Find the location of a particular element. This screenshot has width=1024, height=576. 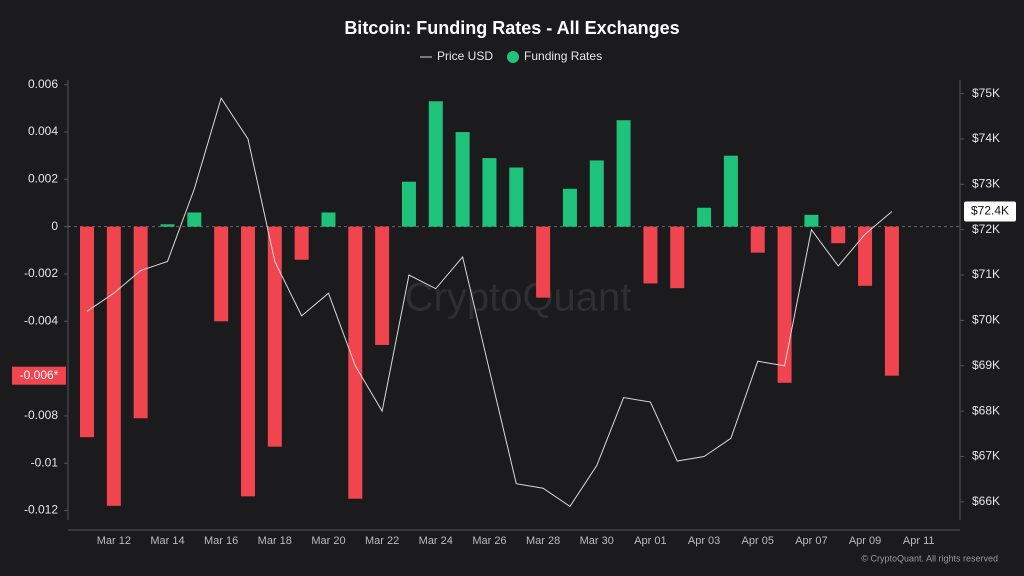

x-tick-label: Mar 12 is located at coordinates (114, 541).